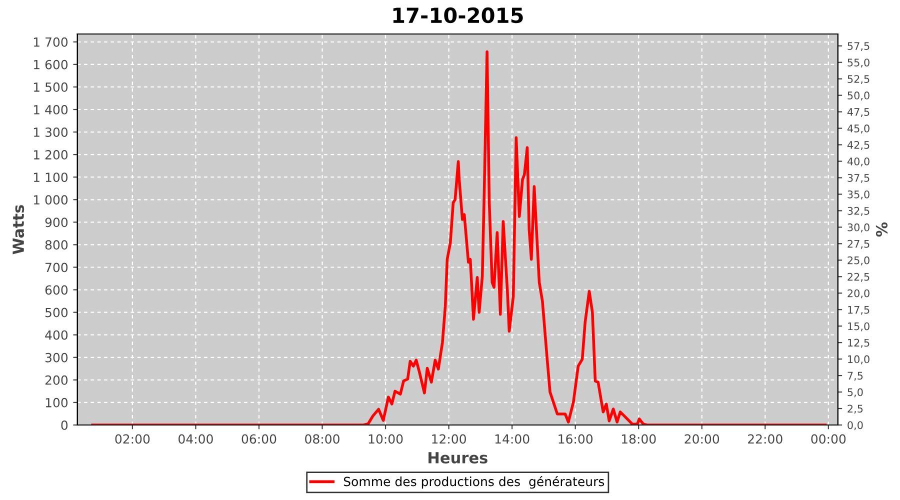 The width and height of the screenshot is (900, 500). Describe the element at coordinates (51, 42) in the screenshot. I see `y-tick-label: 1 700` at that location.